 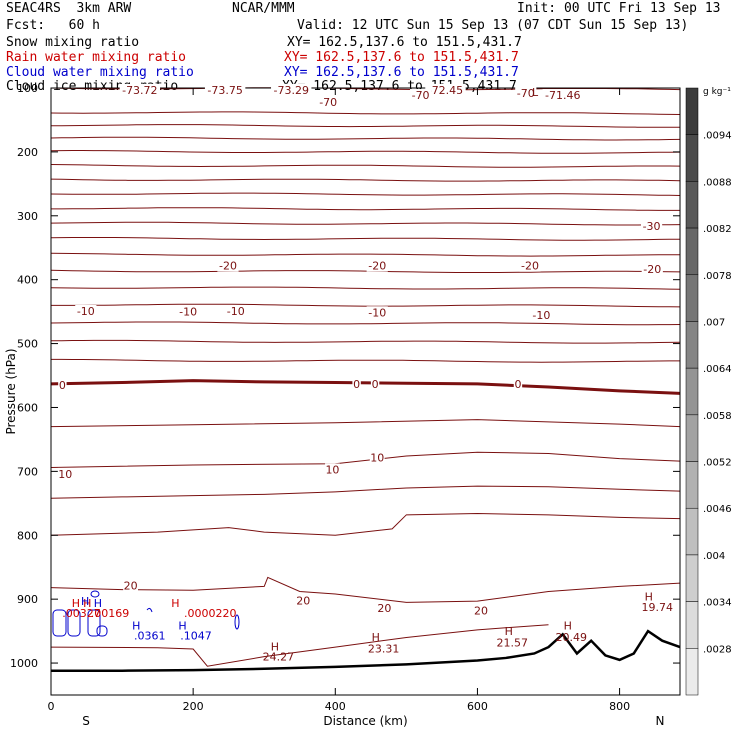 I want to click on y-tick-label: 1000, so click(x=24, y=663).